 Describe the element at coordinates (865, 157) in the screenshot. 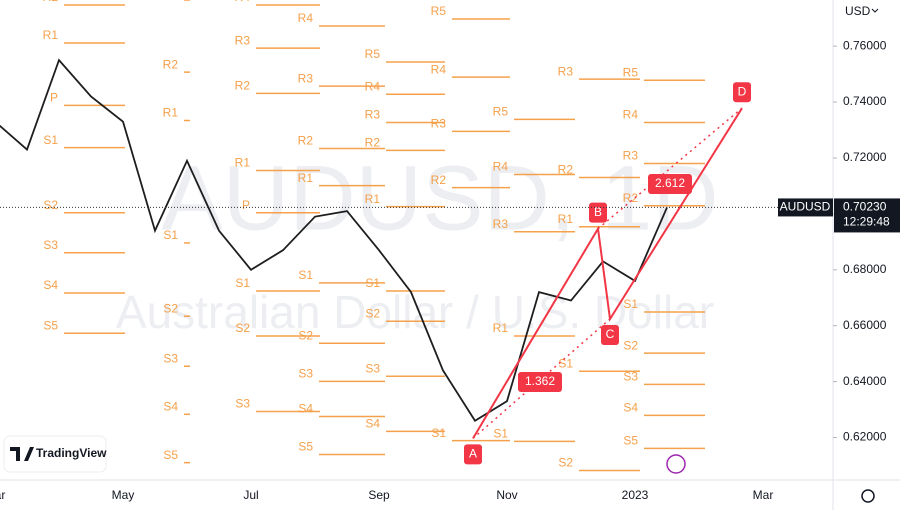

I see `y-tick-label: 0.72000` at that location.